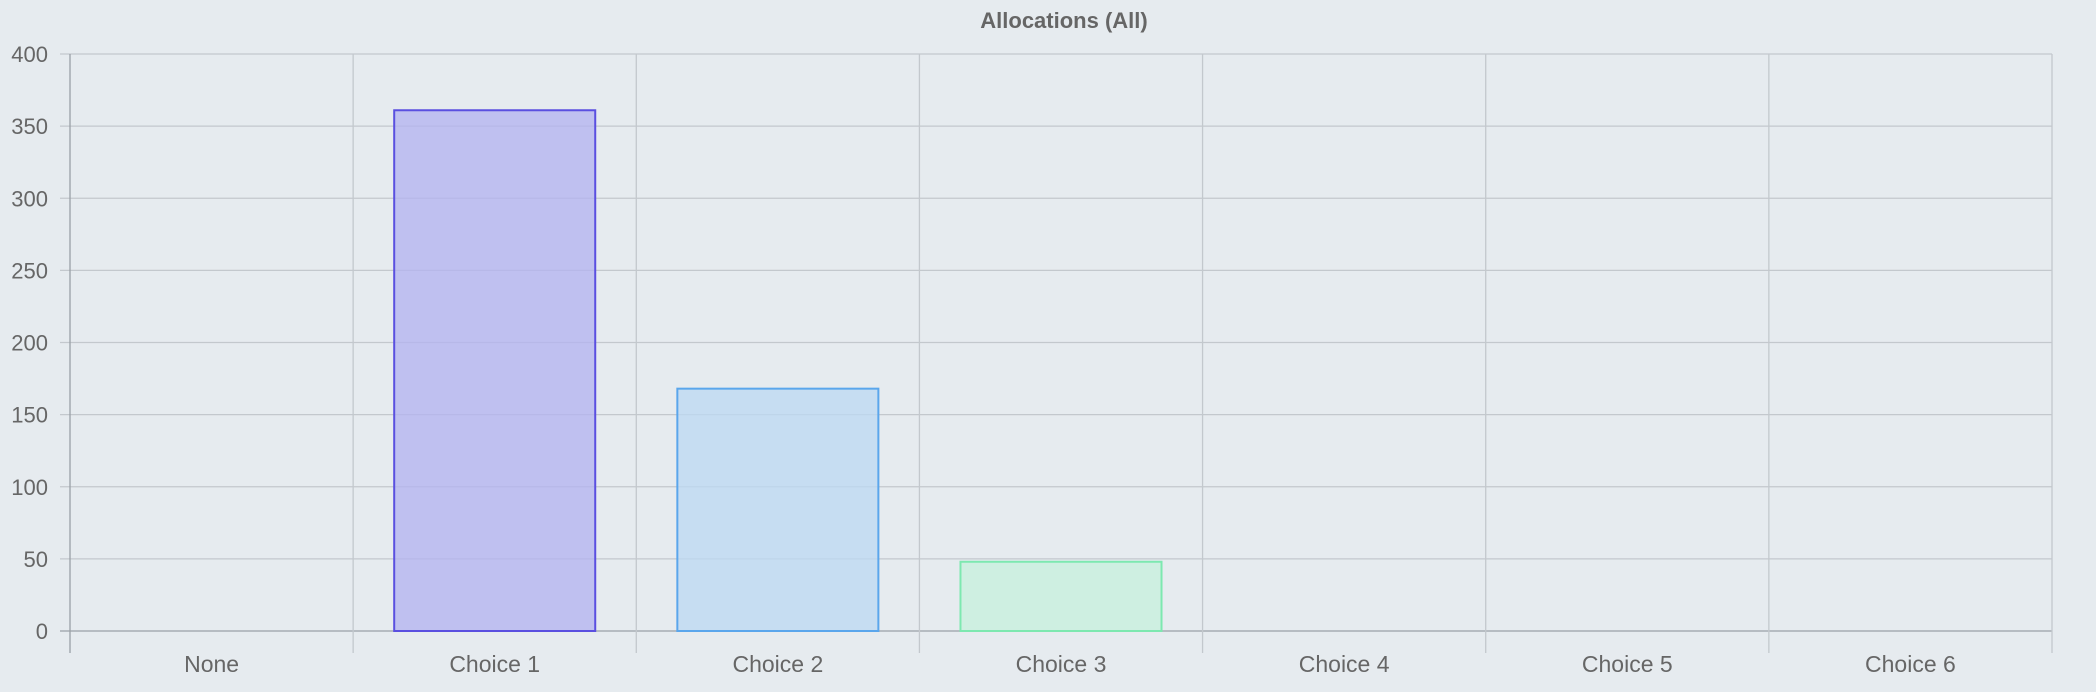 This screenshot has height=692, width=2096. What do you see at coordinates (29, 487) in the screenshot?
I see `y-tick-label: 100` at bounding box center [29, 487].